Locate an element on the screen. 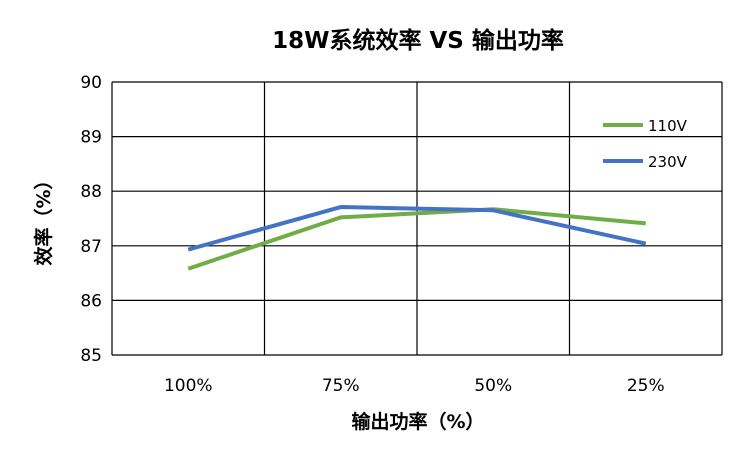  x-tick-labels: 100% 75% 50% 25% is located at coordinates (414, 386).